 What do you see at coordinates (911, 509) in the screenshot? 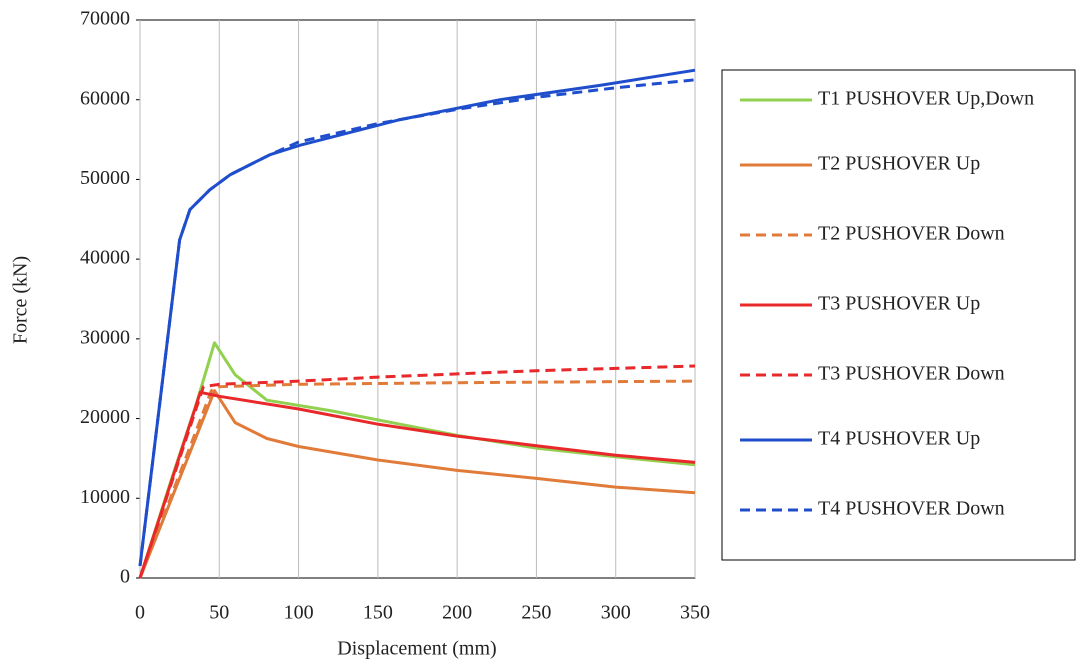
I see `legend-label: T4 PUSHOVER Down` at bounding box center [911, 509].